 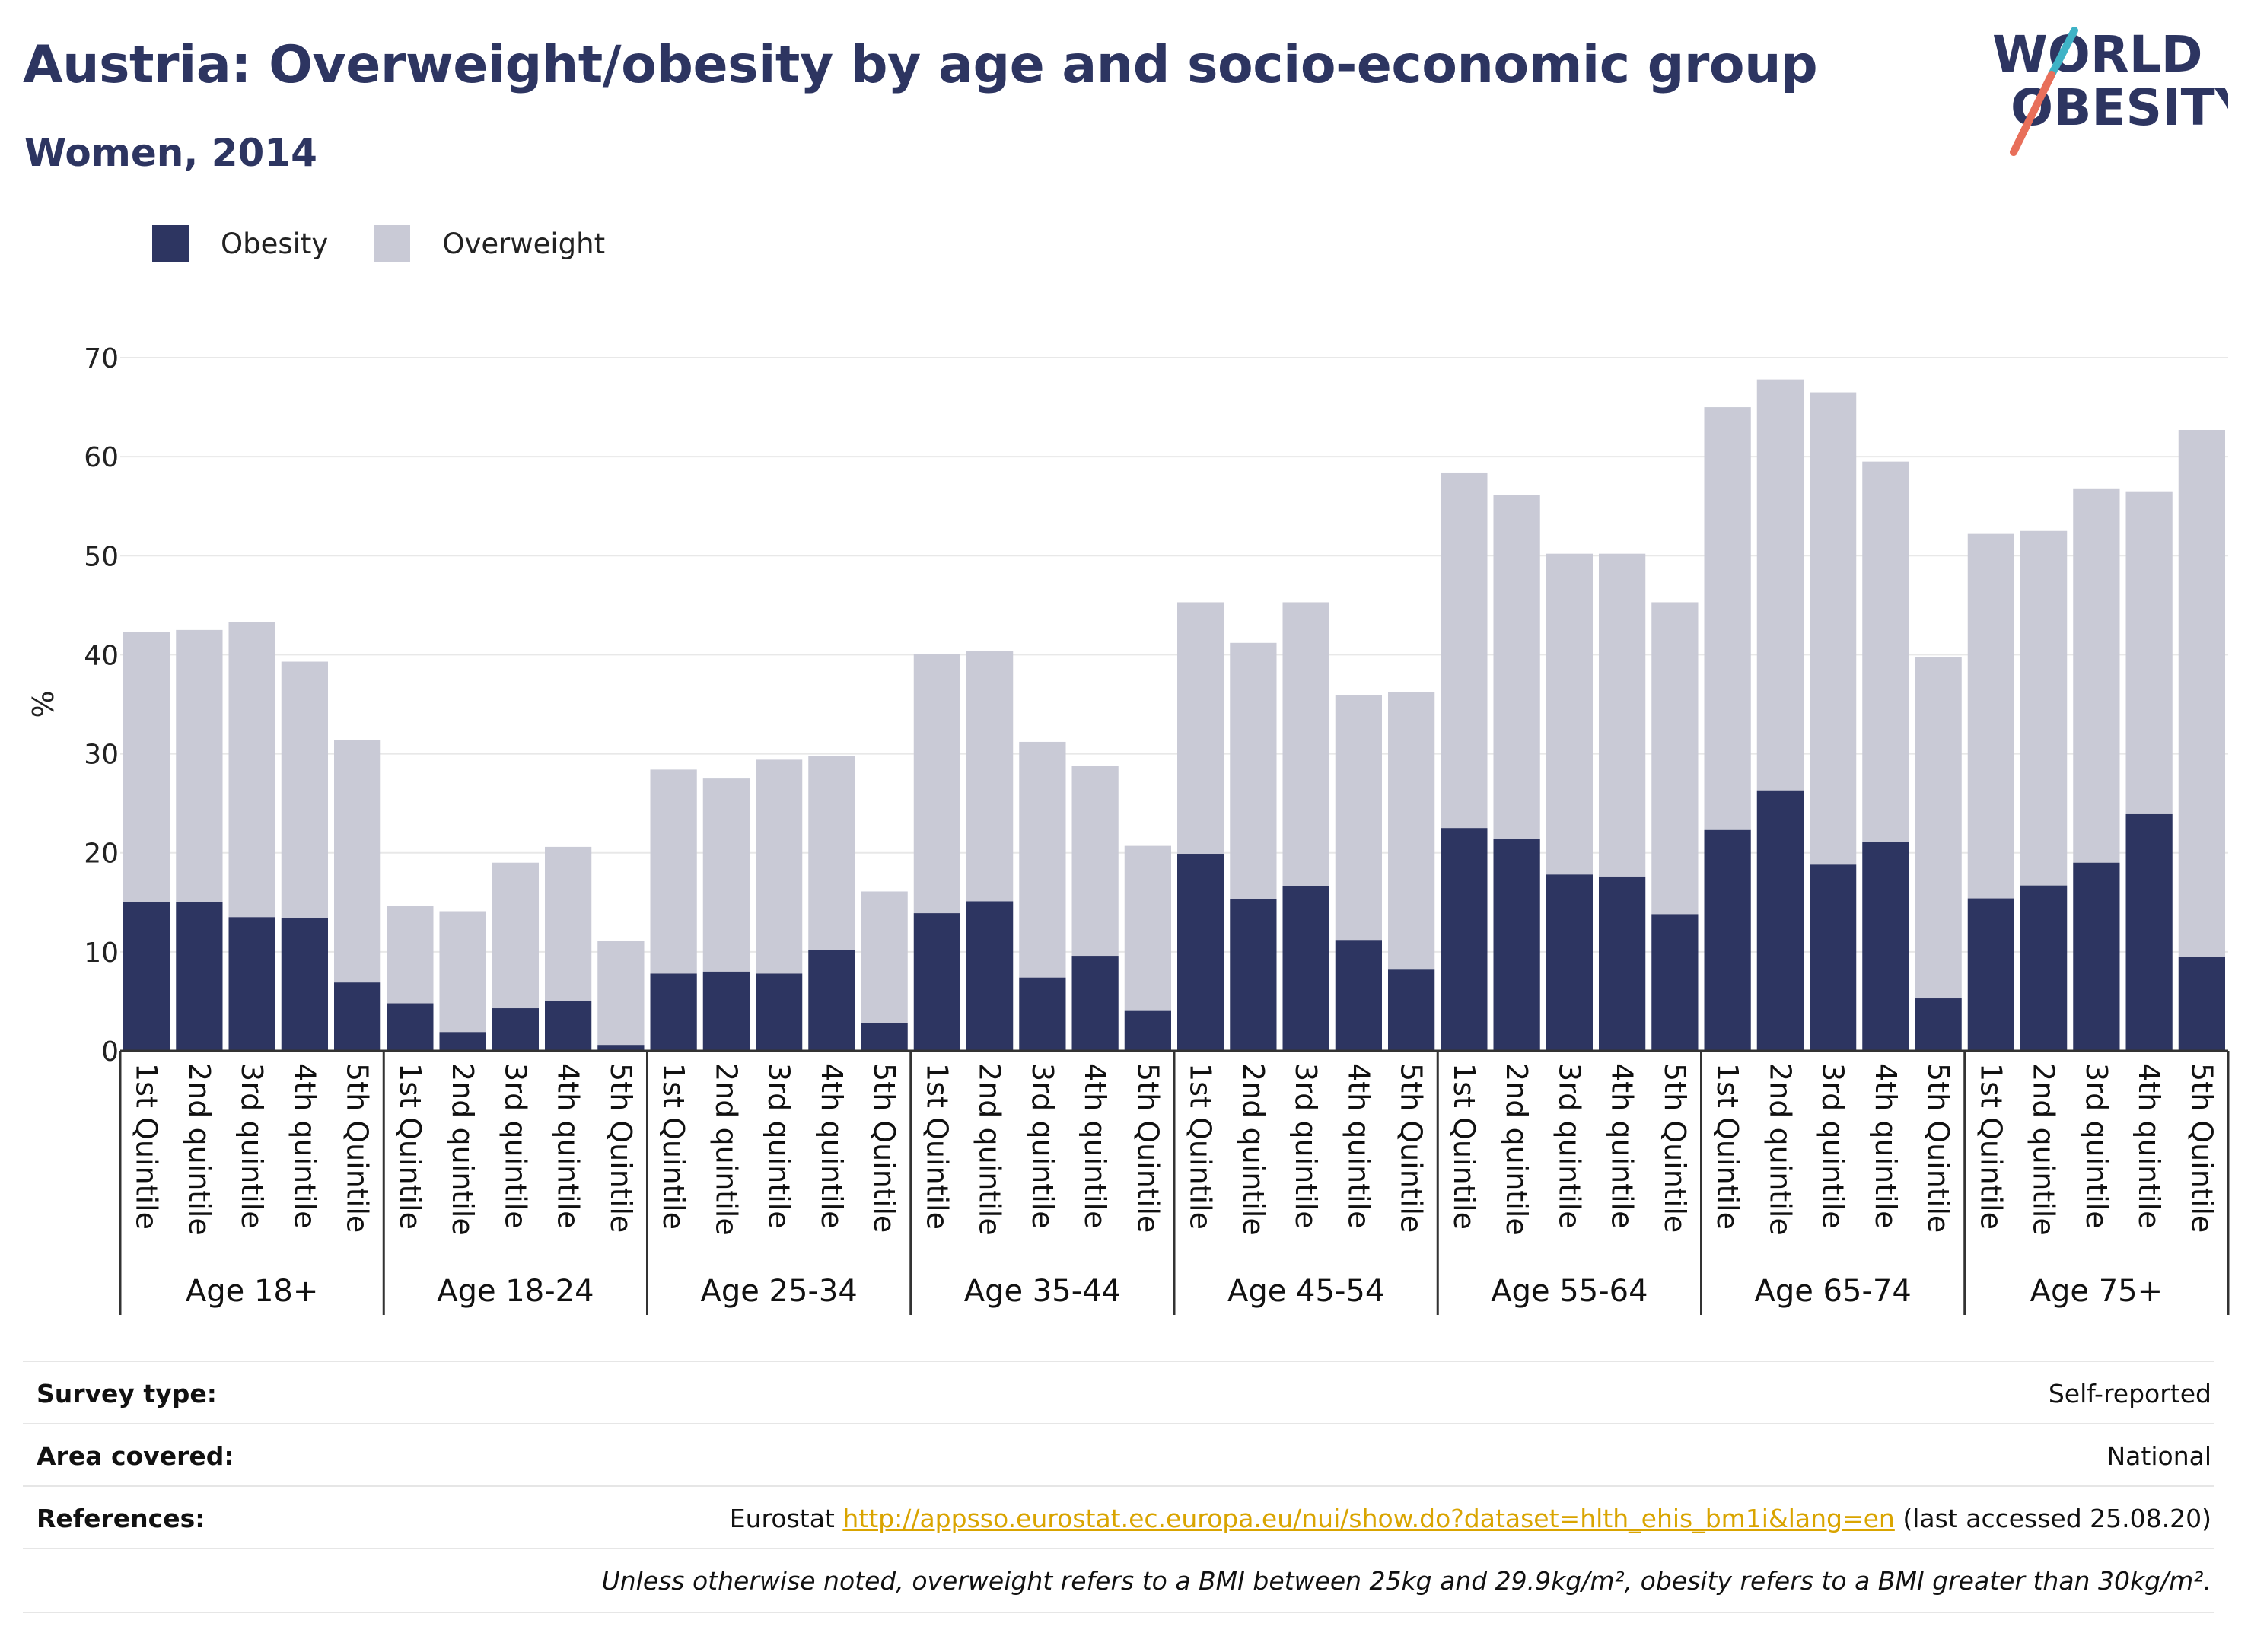 What do you see at coordinates (110, 1052) in the screenshot?
I see `y-tick-label: 0` at bounding box center [110, 1052].